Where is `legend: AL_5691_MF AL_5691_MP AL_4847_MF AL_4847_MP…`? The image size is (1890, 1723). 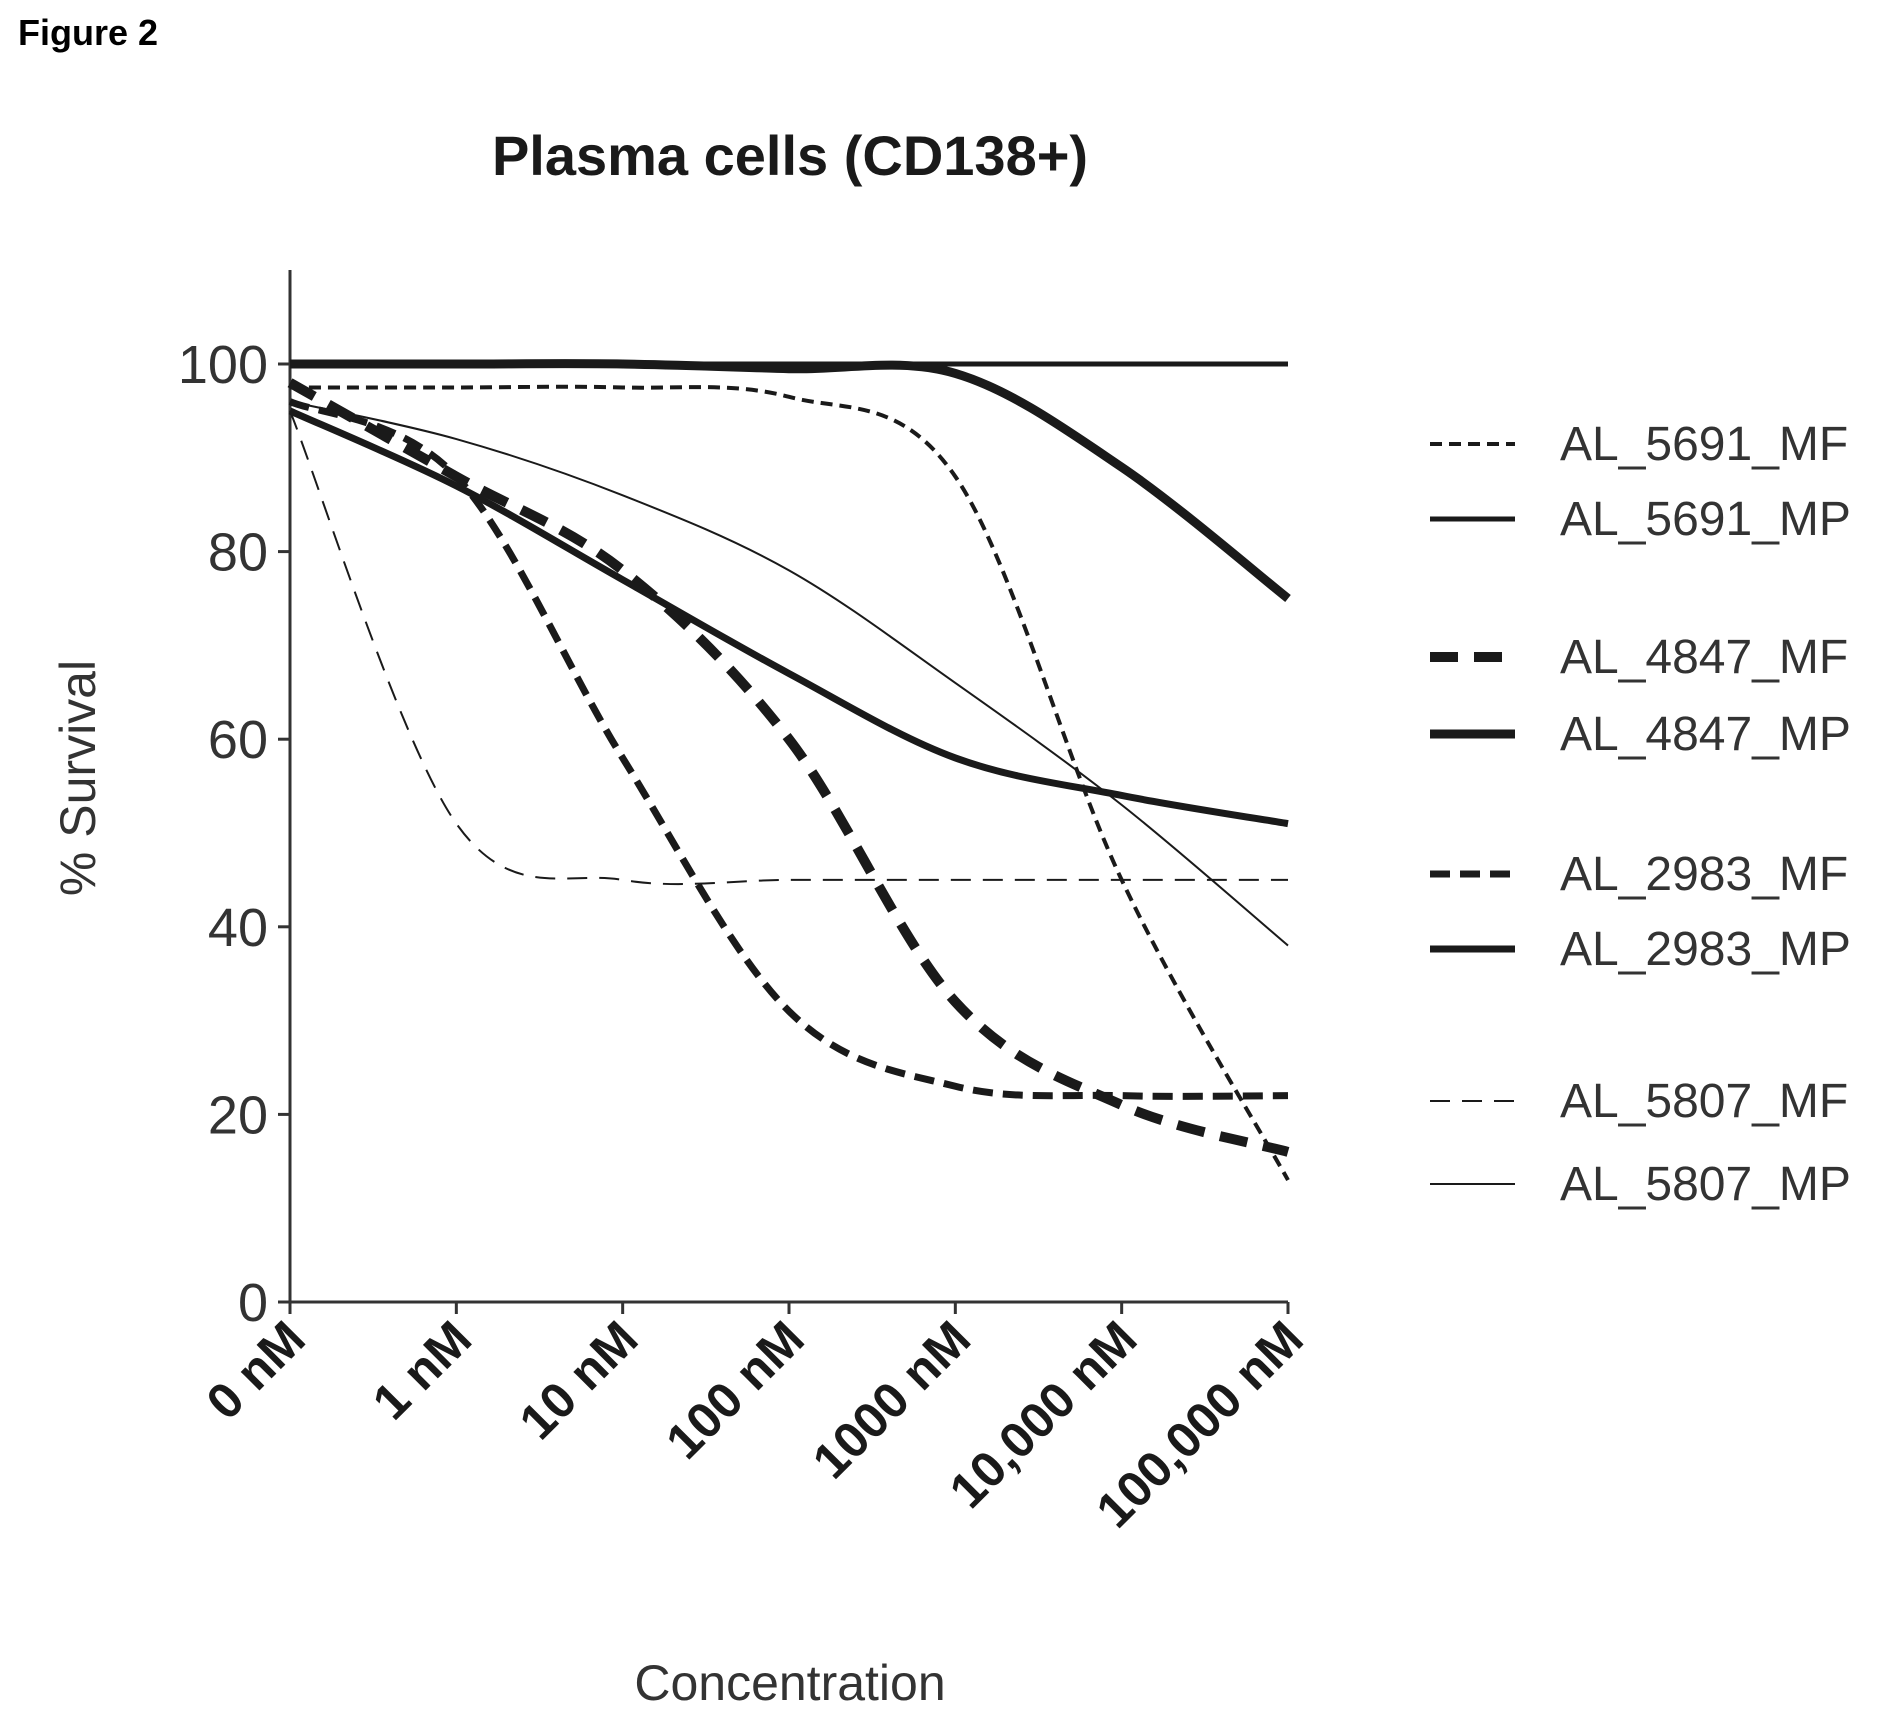 legend: AL_5691_MF AL_5691_MP AL_4847_MF AL_4847_MP… is located at coordinates (1640, 814).